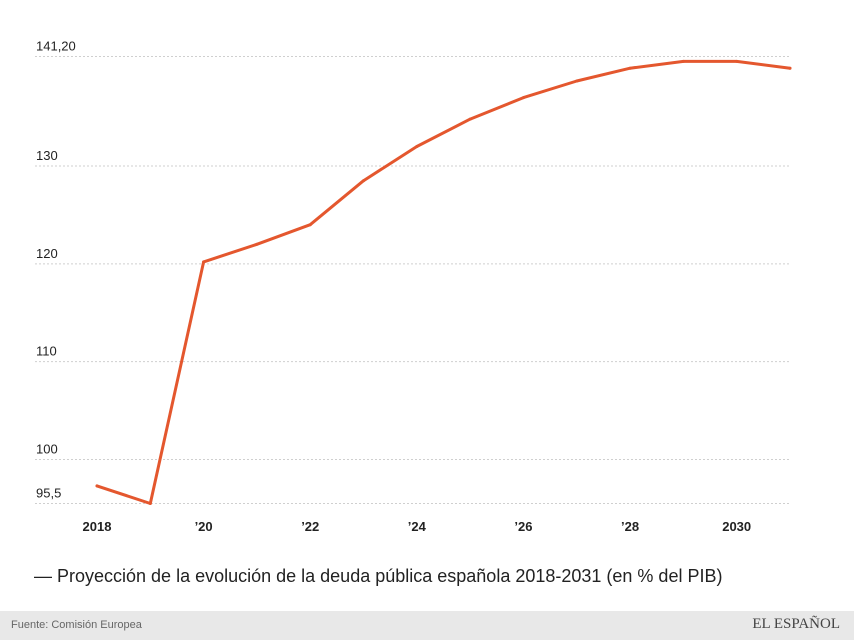  I want to click on x-tick-label-1: ’20, so click(204, 526).